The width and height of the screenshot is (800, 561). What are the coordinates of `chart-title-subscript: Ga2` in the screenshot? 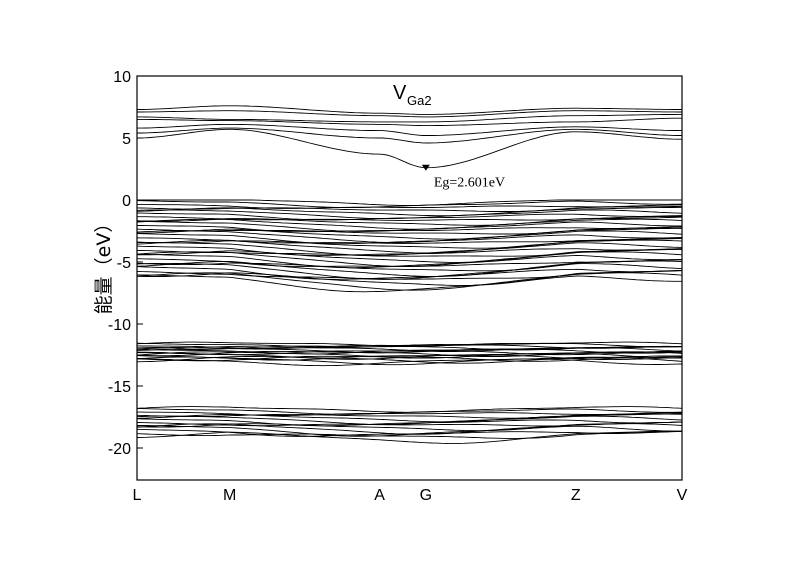 It's located at (419, 100).